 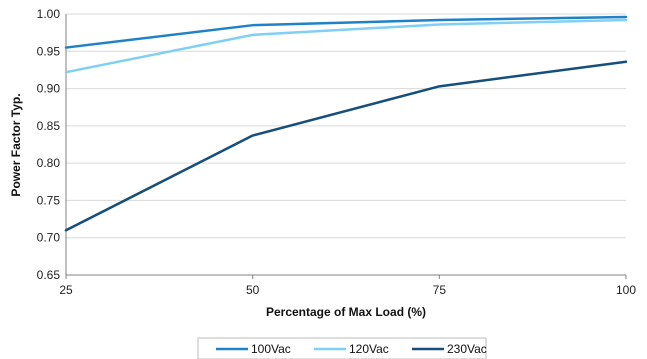 I want to click on legend-label-100vac: 100Vac, so click(x=271, y=349).